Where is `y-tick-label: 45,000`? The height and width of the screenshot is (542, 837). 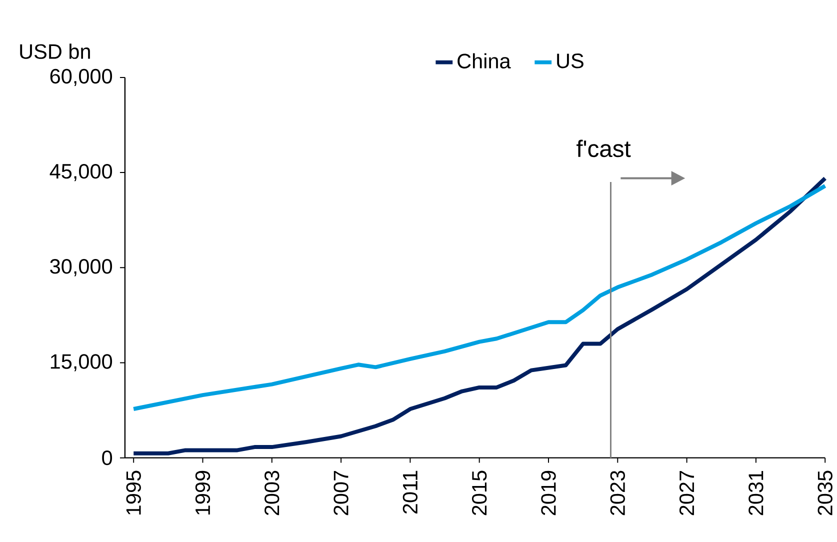 y-tick-label: 45,000 is located at coordinates (81, 173).